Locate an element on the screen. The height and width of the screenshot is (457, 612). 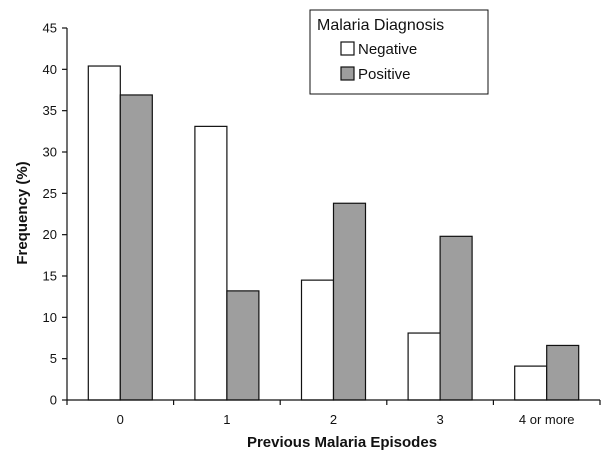
y-tick-label: 5 is located at coordinates (53, 358).